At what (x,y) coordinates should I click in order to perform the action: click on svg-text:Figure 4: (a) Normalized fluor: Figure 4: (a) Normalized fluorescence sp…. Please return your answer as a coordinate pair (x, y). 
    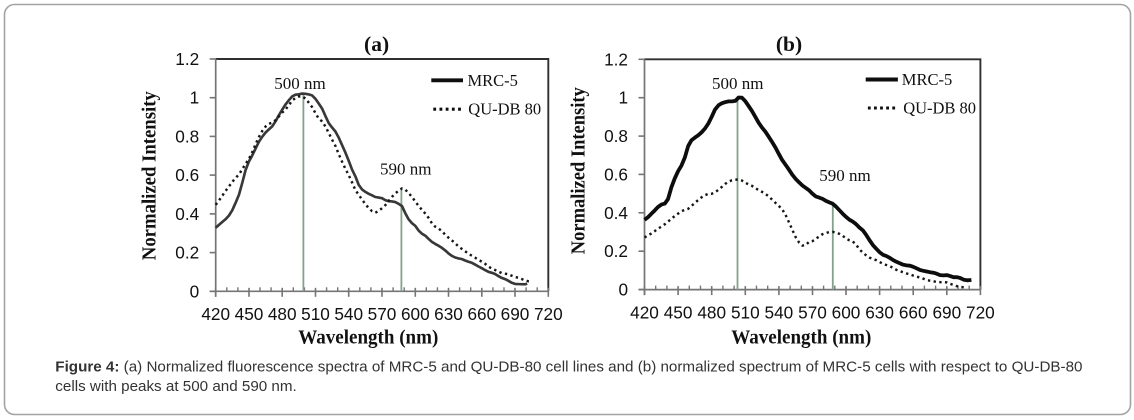
    Looking at the image, I should click on (568, 366).